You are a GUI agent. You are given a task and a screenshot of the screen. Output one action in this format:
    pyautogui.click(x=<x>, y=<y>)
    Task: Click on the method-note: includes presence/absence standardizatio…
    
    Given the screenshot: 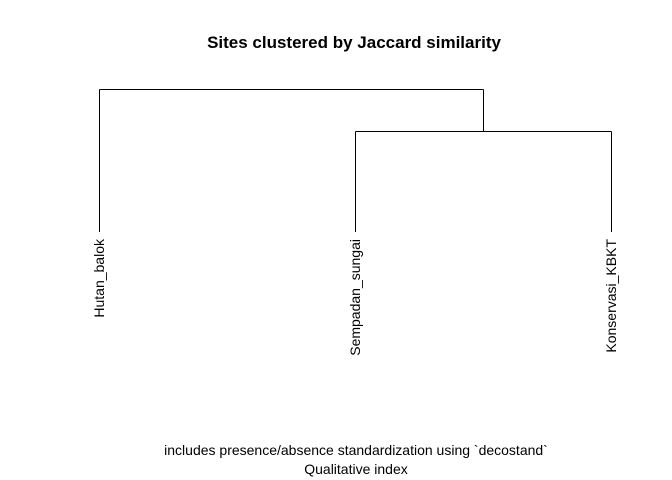 What is the action you would take?
    pyautogui.click(x=356, y=450)
    